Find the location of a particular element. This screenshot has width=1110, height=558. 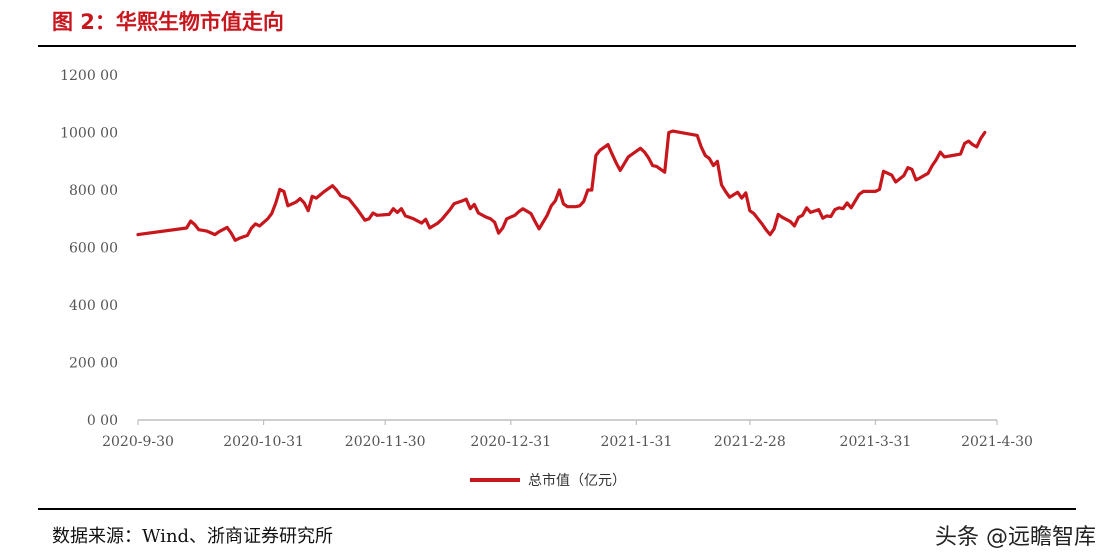

legend-label: 总市值（亿元） is located at coordinates (577, 480).